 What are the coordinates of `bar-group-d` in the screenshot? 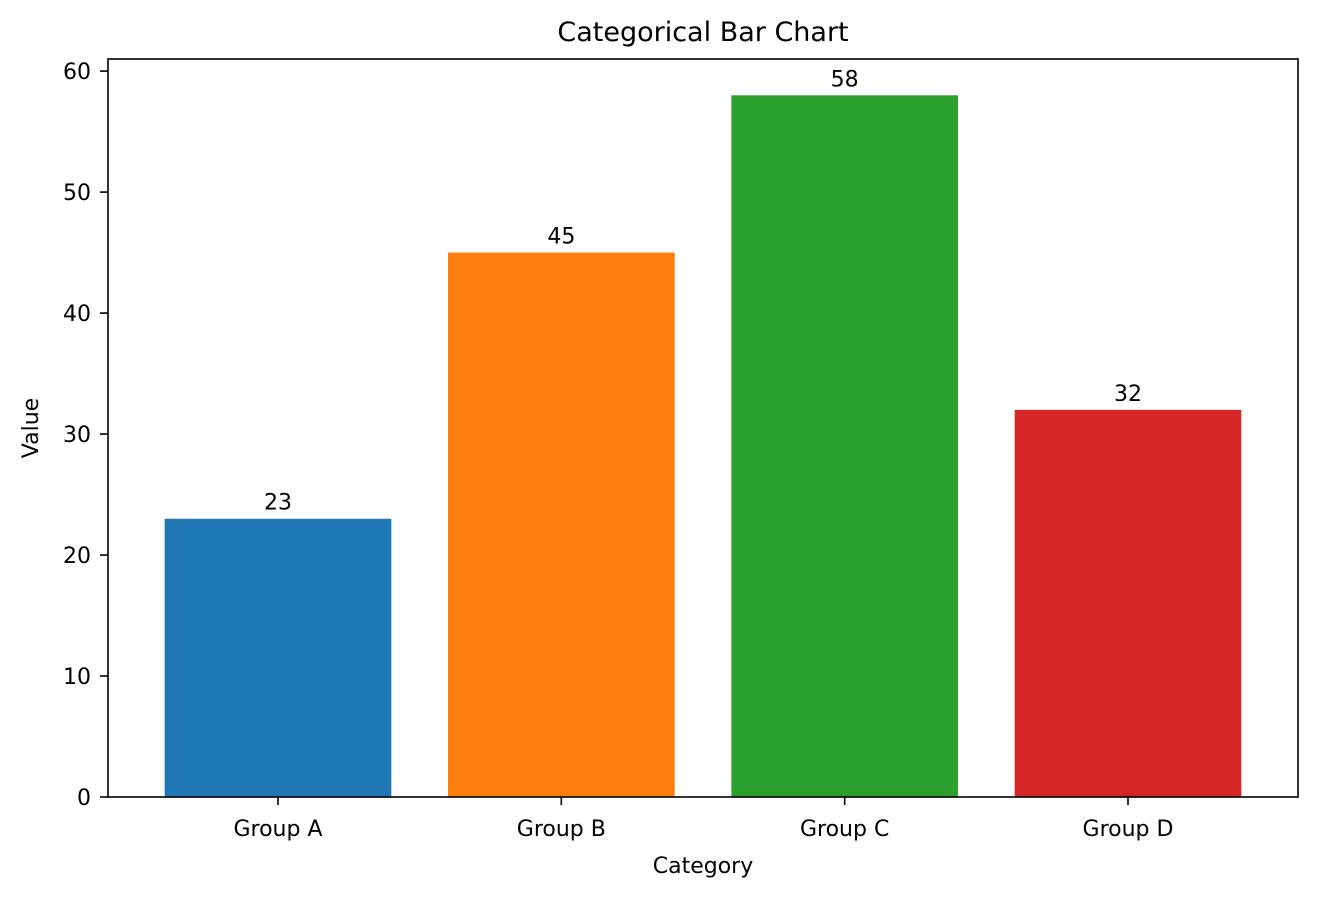 It's located at (1128, 603).